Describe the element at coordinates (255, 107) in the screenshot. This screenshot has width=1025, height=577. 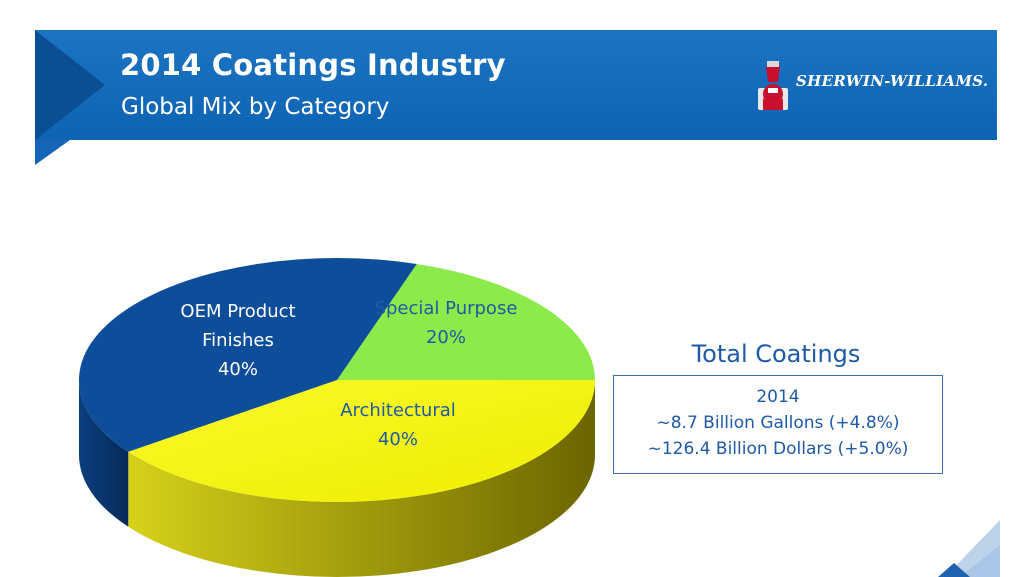
I see `page-subtitle: Global Mix by Category` at that location.